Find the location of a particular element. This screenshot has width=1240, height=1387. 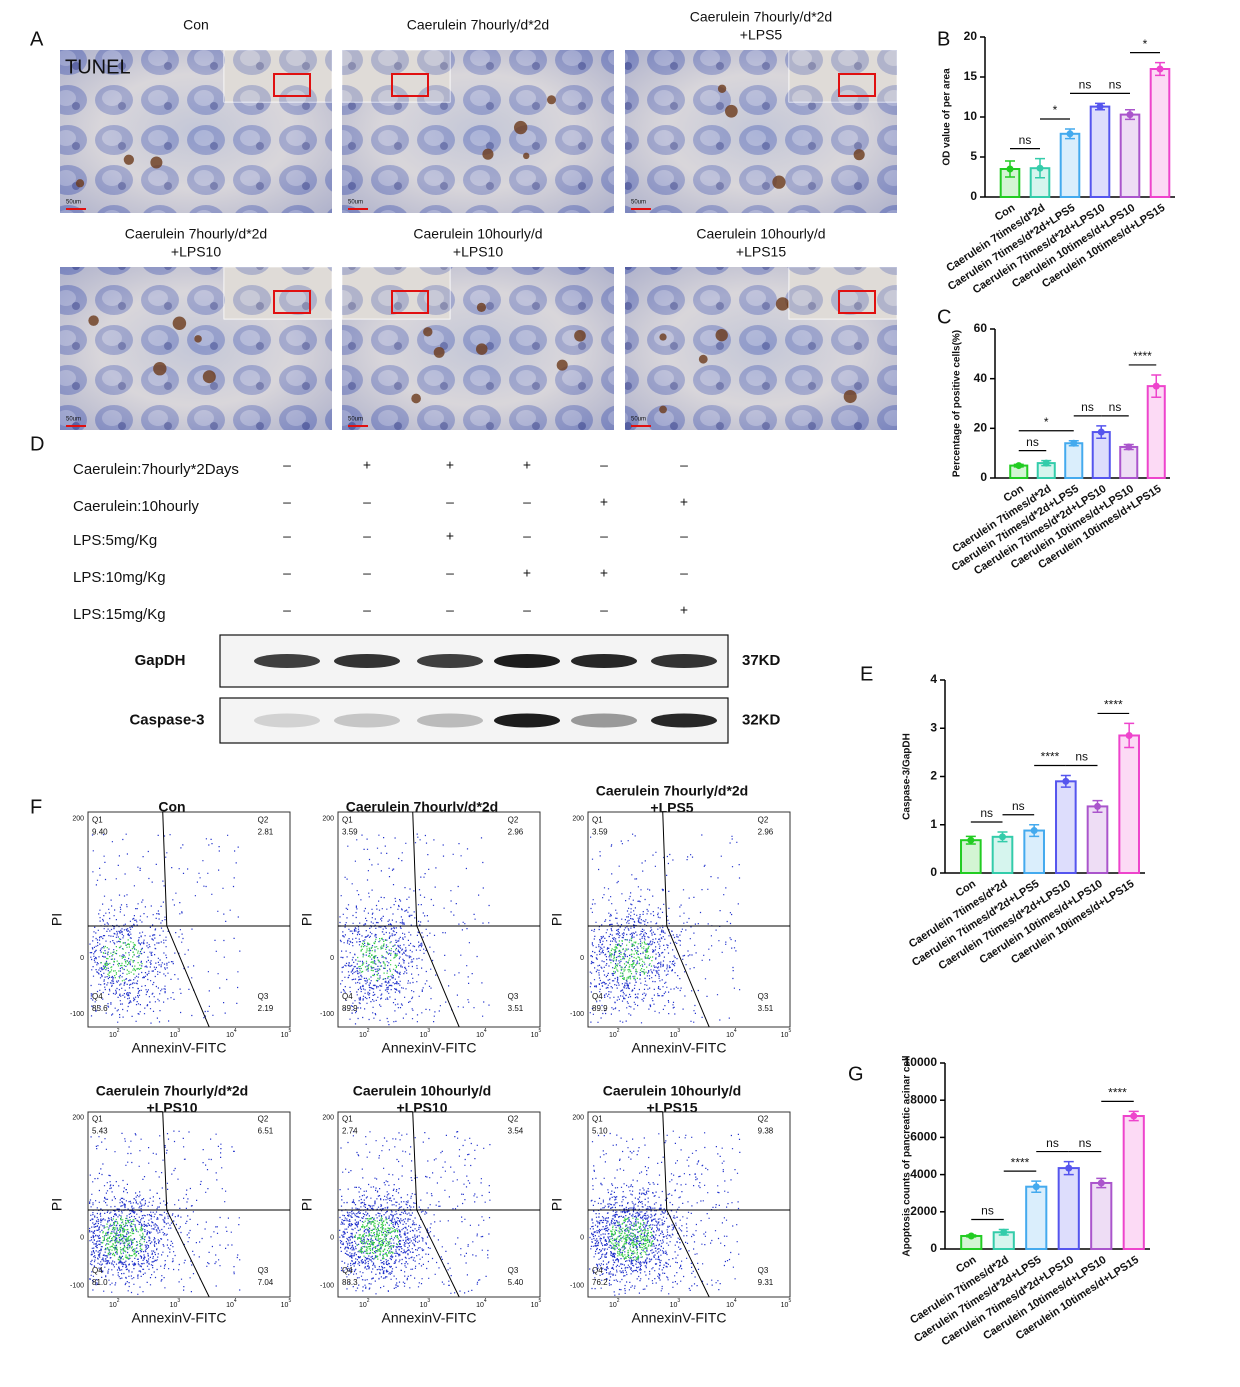

flow-title: Caerulein 7hourly/d*2d is located at coordinates (172, 1091).